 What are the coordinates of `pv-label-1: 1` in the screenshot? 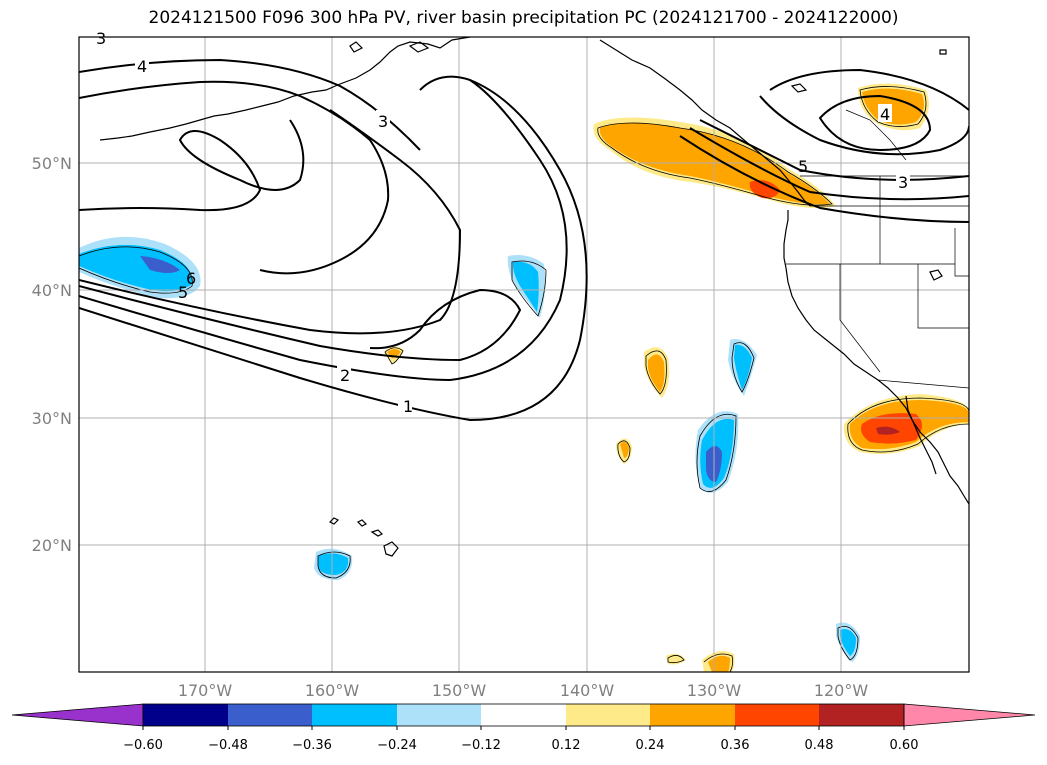 It's located at (408, 406).